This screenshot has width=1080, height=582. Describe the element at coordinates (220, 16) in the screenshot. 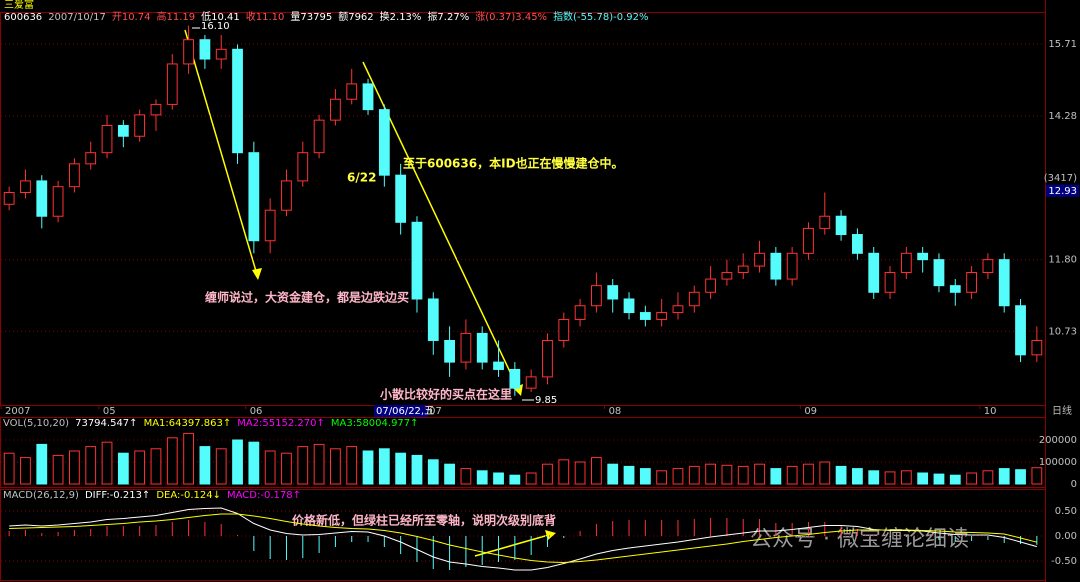

I see `header-item: 低10.41` at that location.